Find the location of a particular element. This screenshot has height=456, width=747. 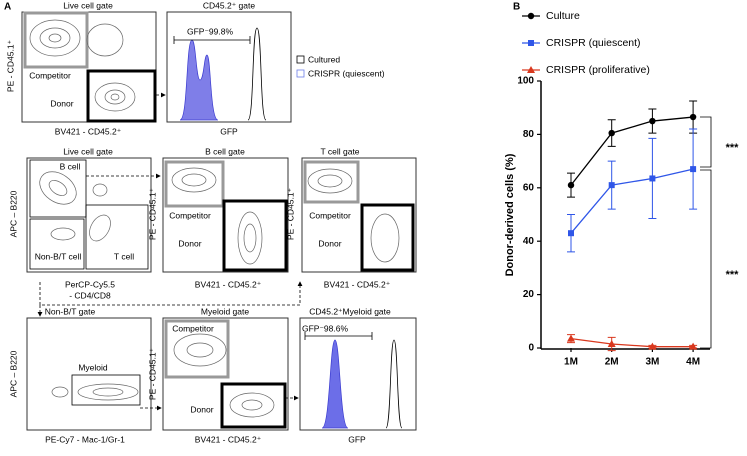

gate-label: T cell is located at coordinates (124, 256).